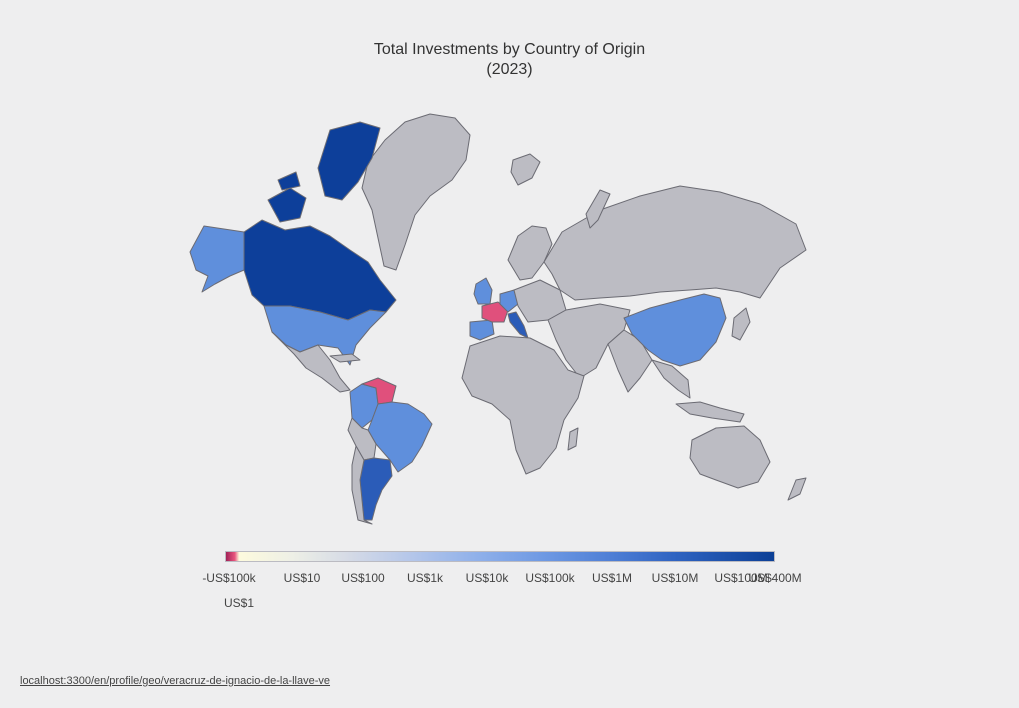  Describe the element at coordinates (630, 361) in the screenshot. I see `country-india` at that location.